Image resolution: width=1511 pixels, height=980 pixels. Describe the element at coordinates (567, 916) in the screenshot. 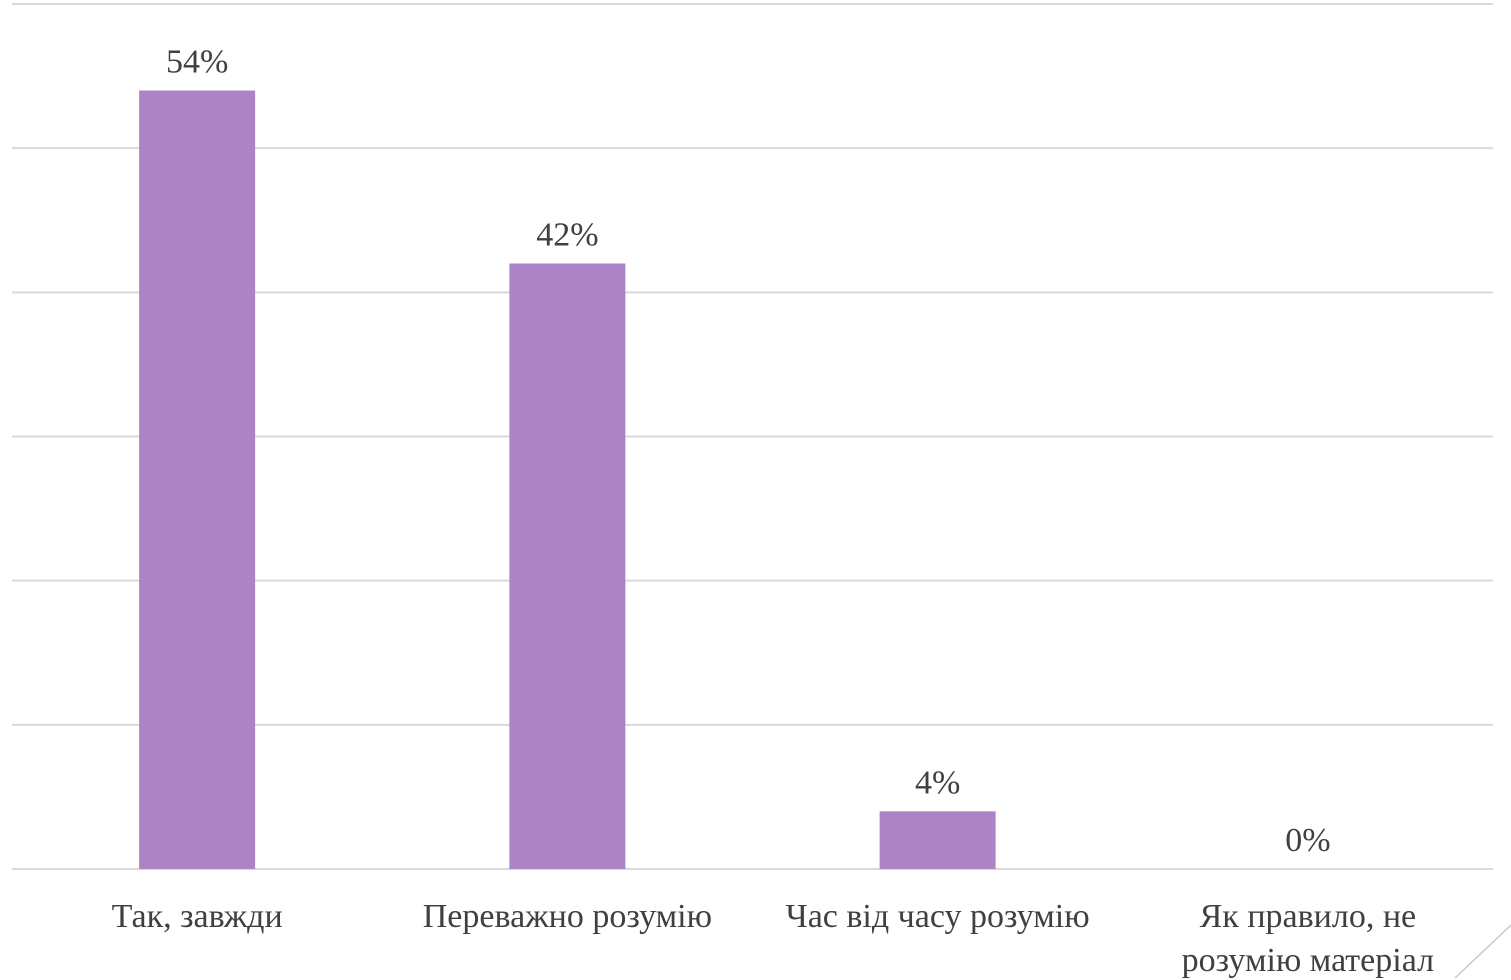

I see `category-label-1: Переважно розумію` at that location.